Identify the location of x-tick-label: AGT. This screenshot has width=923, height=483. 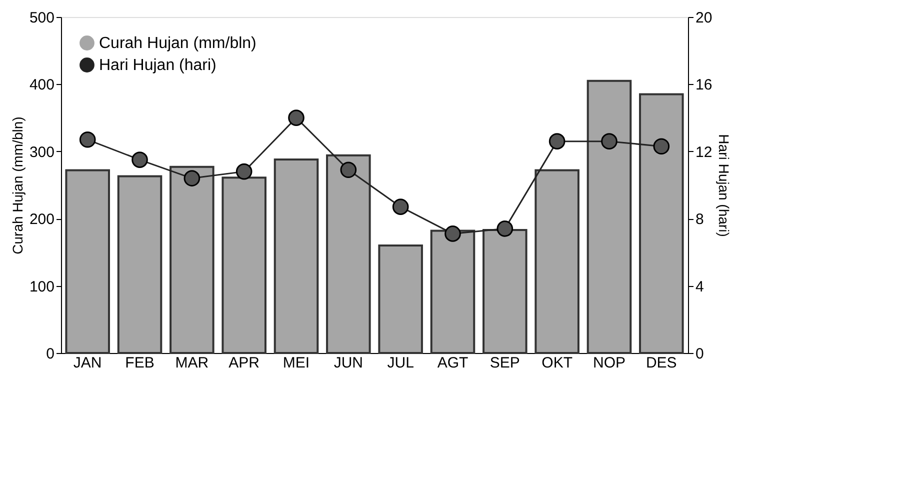
(452, 363).